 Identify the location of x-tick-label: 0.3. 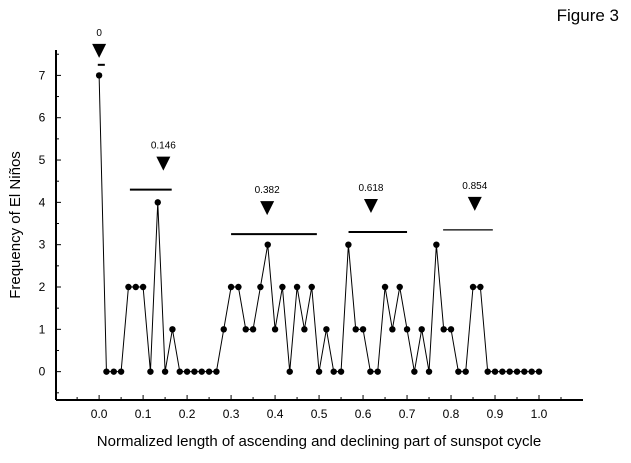
(231, 414).